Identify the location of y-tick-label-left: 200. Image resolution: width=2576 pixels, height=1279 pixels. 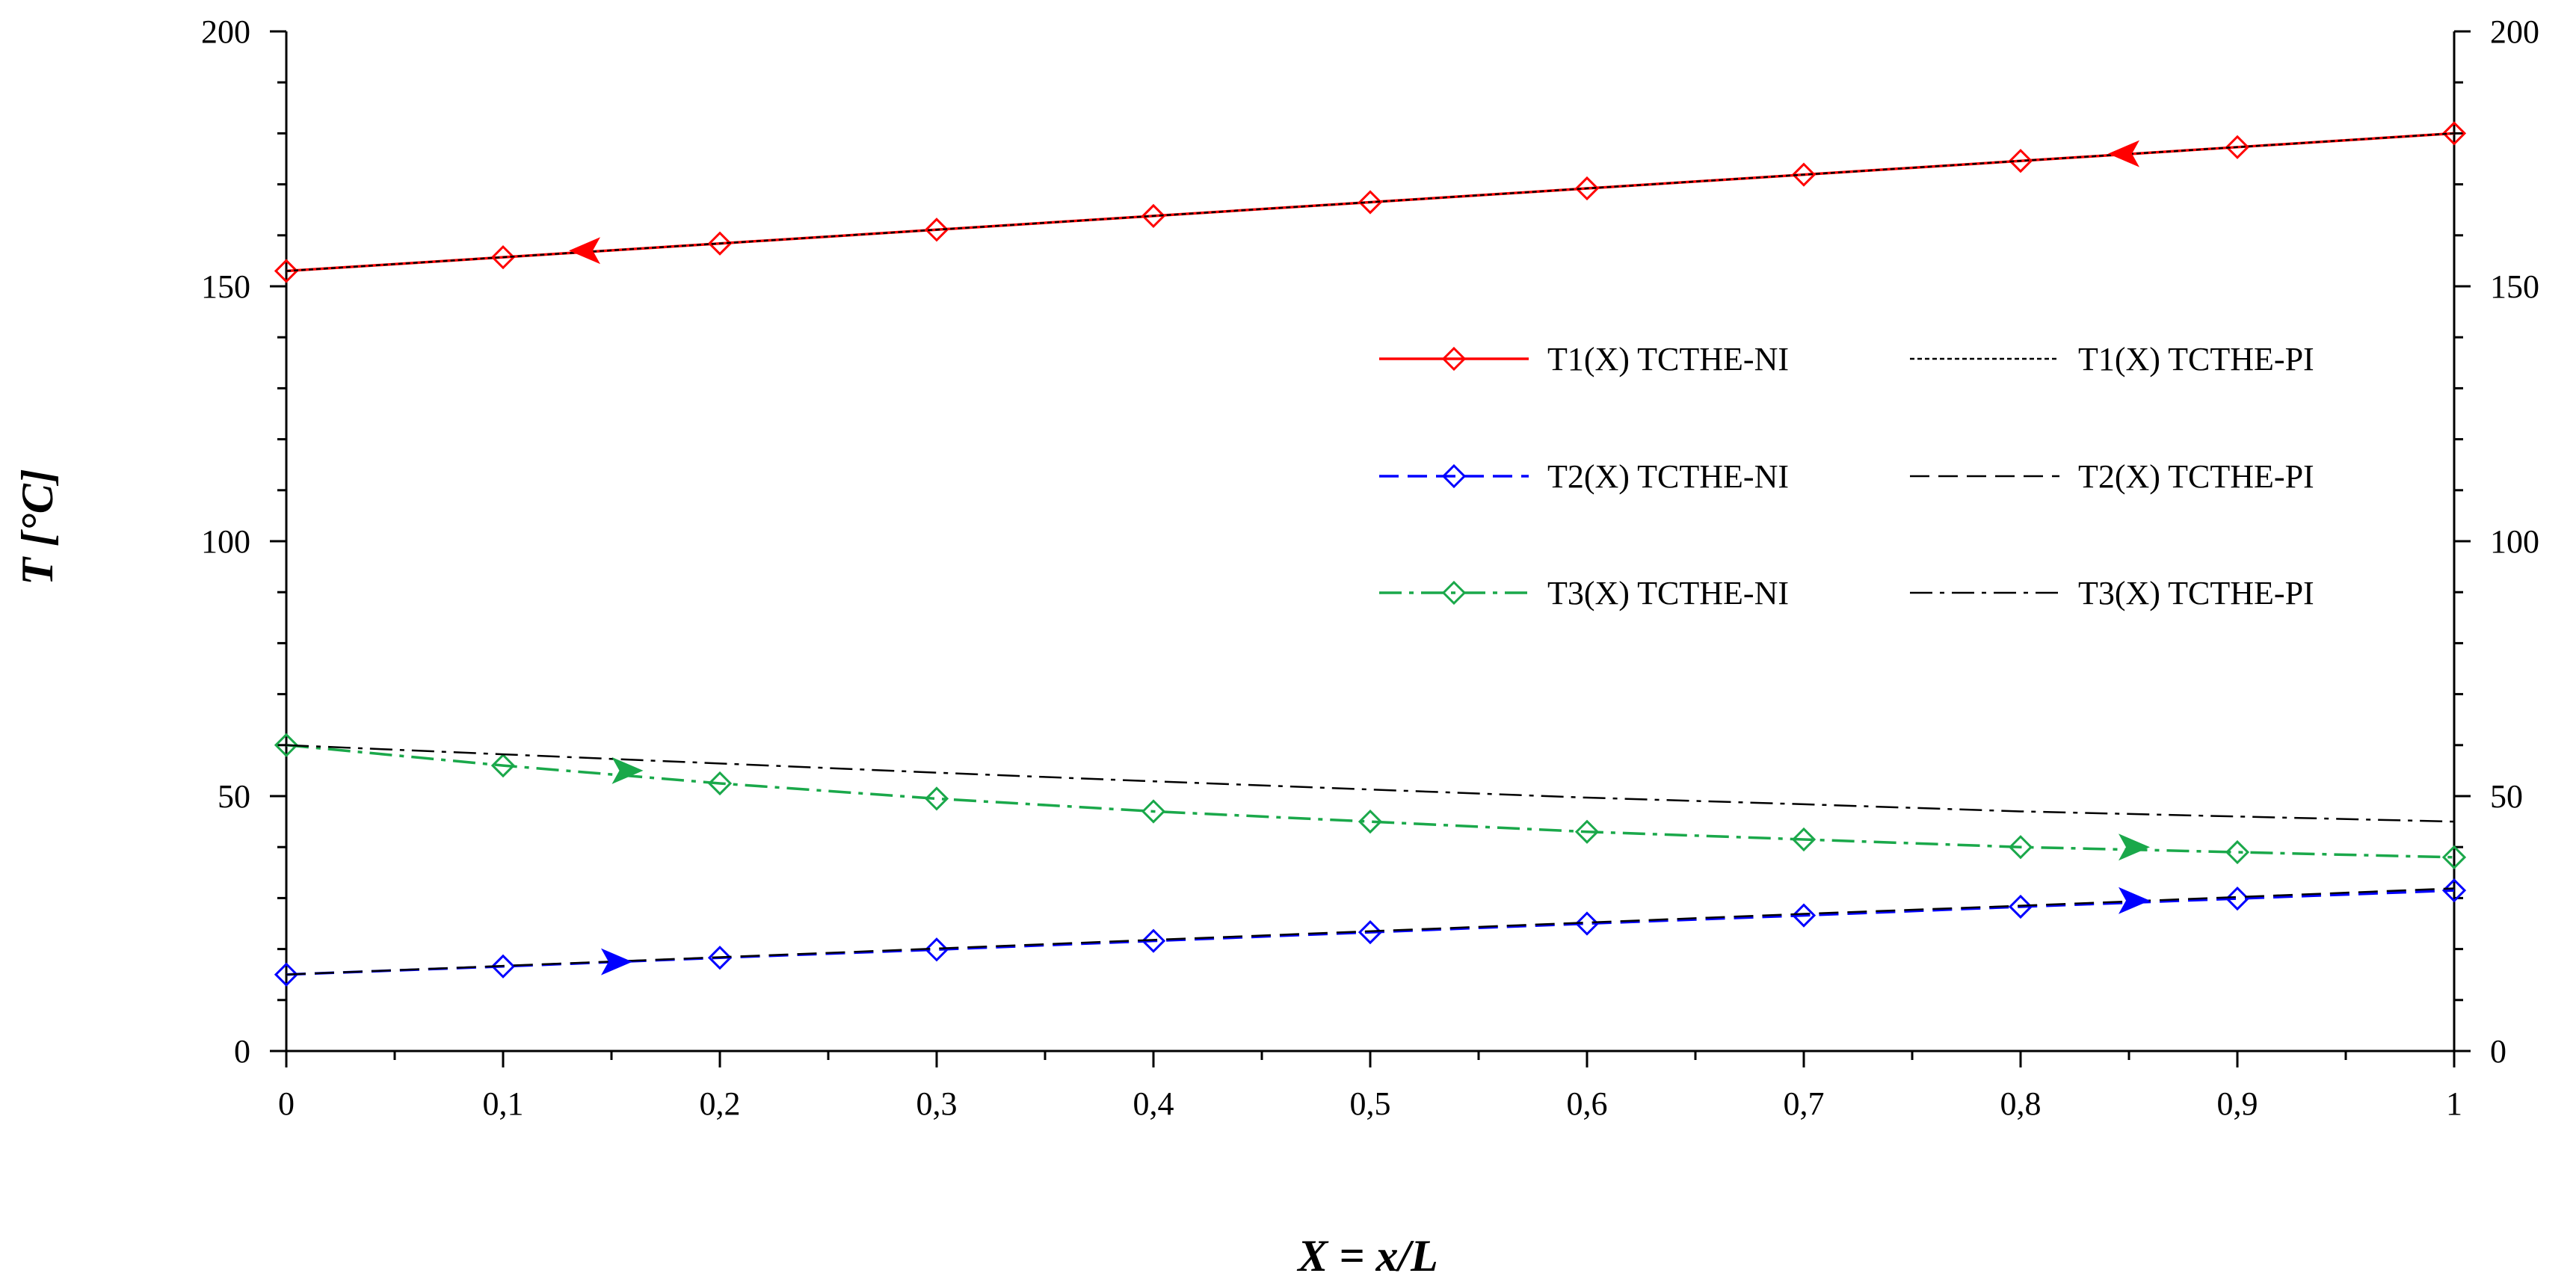
(225, 32).